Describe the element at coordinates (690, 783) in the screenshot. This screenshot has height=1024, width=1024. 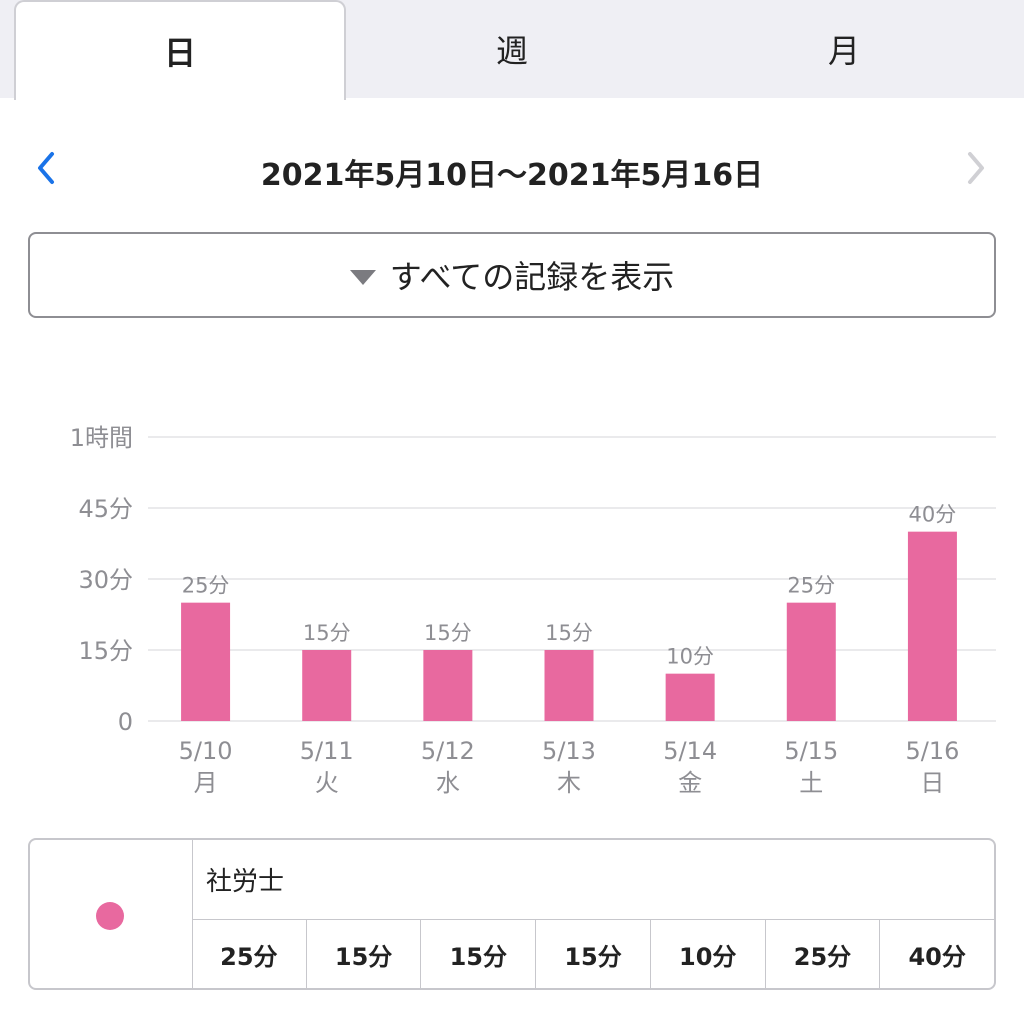
I see `x-weekday-label: 金` at that location.